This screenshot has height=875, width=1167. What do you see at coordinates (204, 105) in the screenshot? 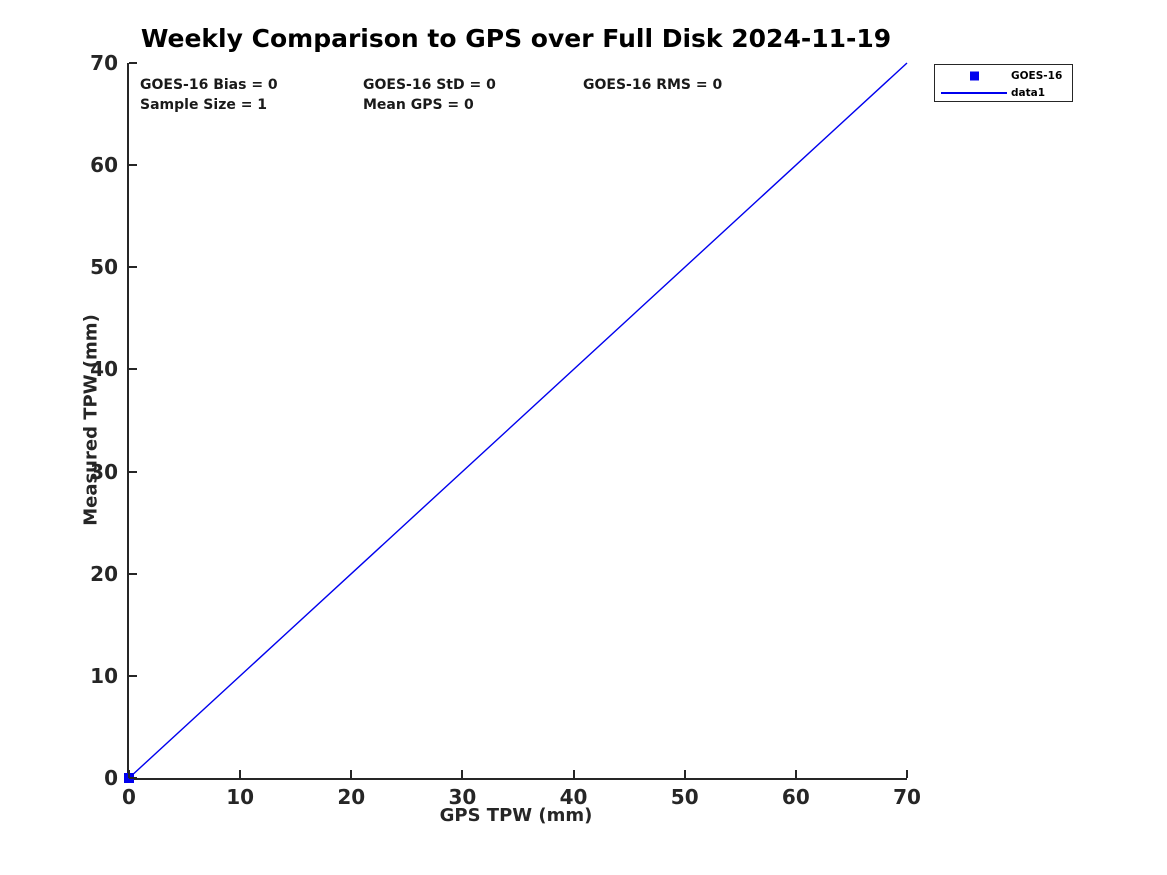
I see `stat-sample-size: Sample Size = 1` at bounding box center [204, 105].